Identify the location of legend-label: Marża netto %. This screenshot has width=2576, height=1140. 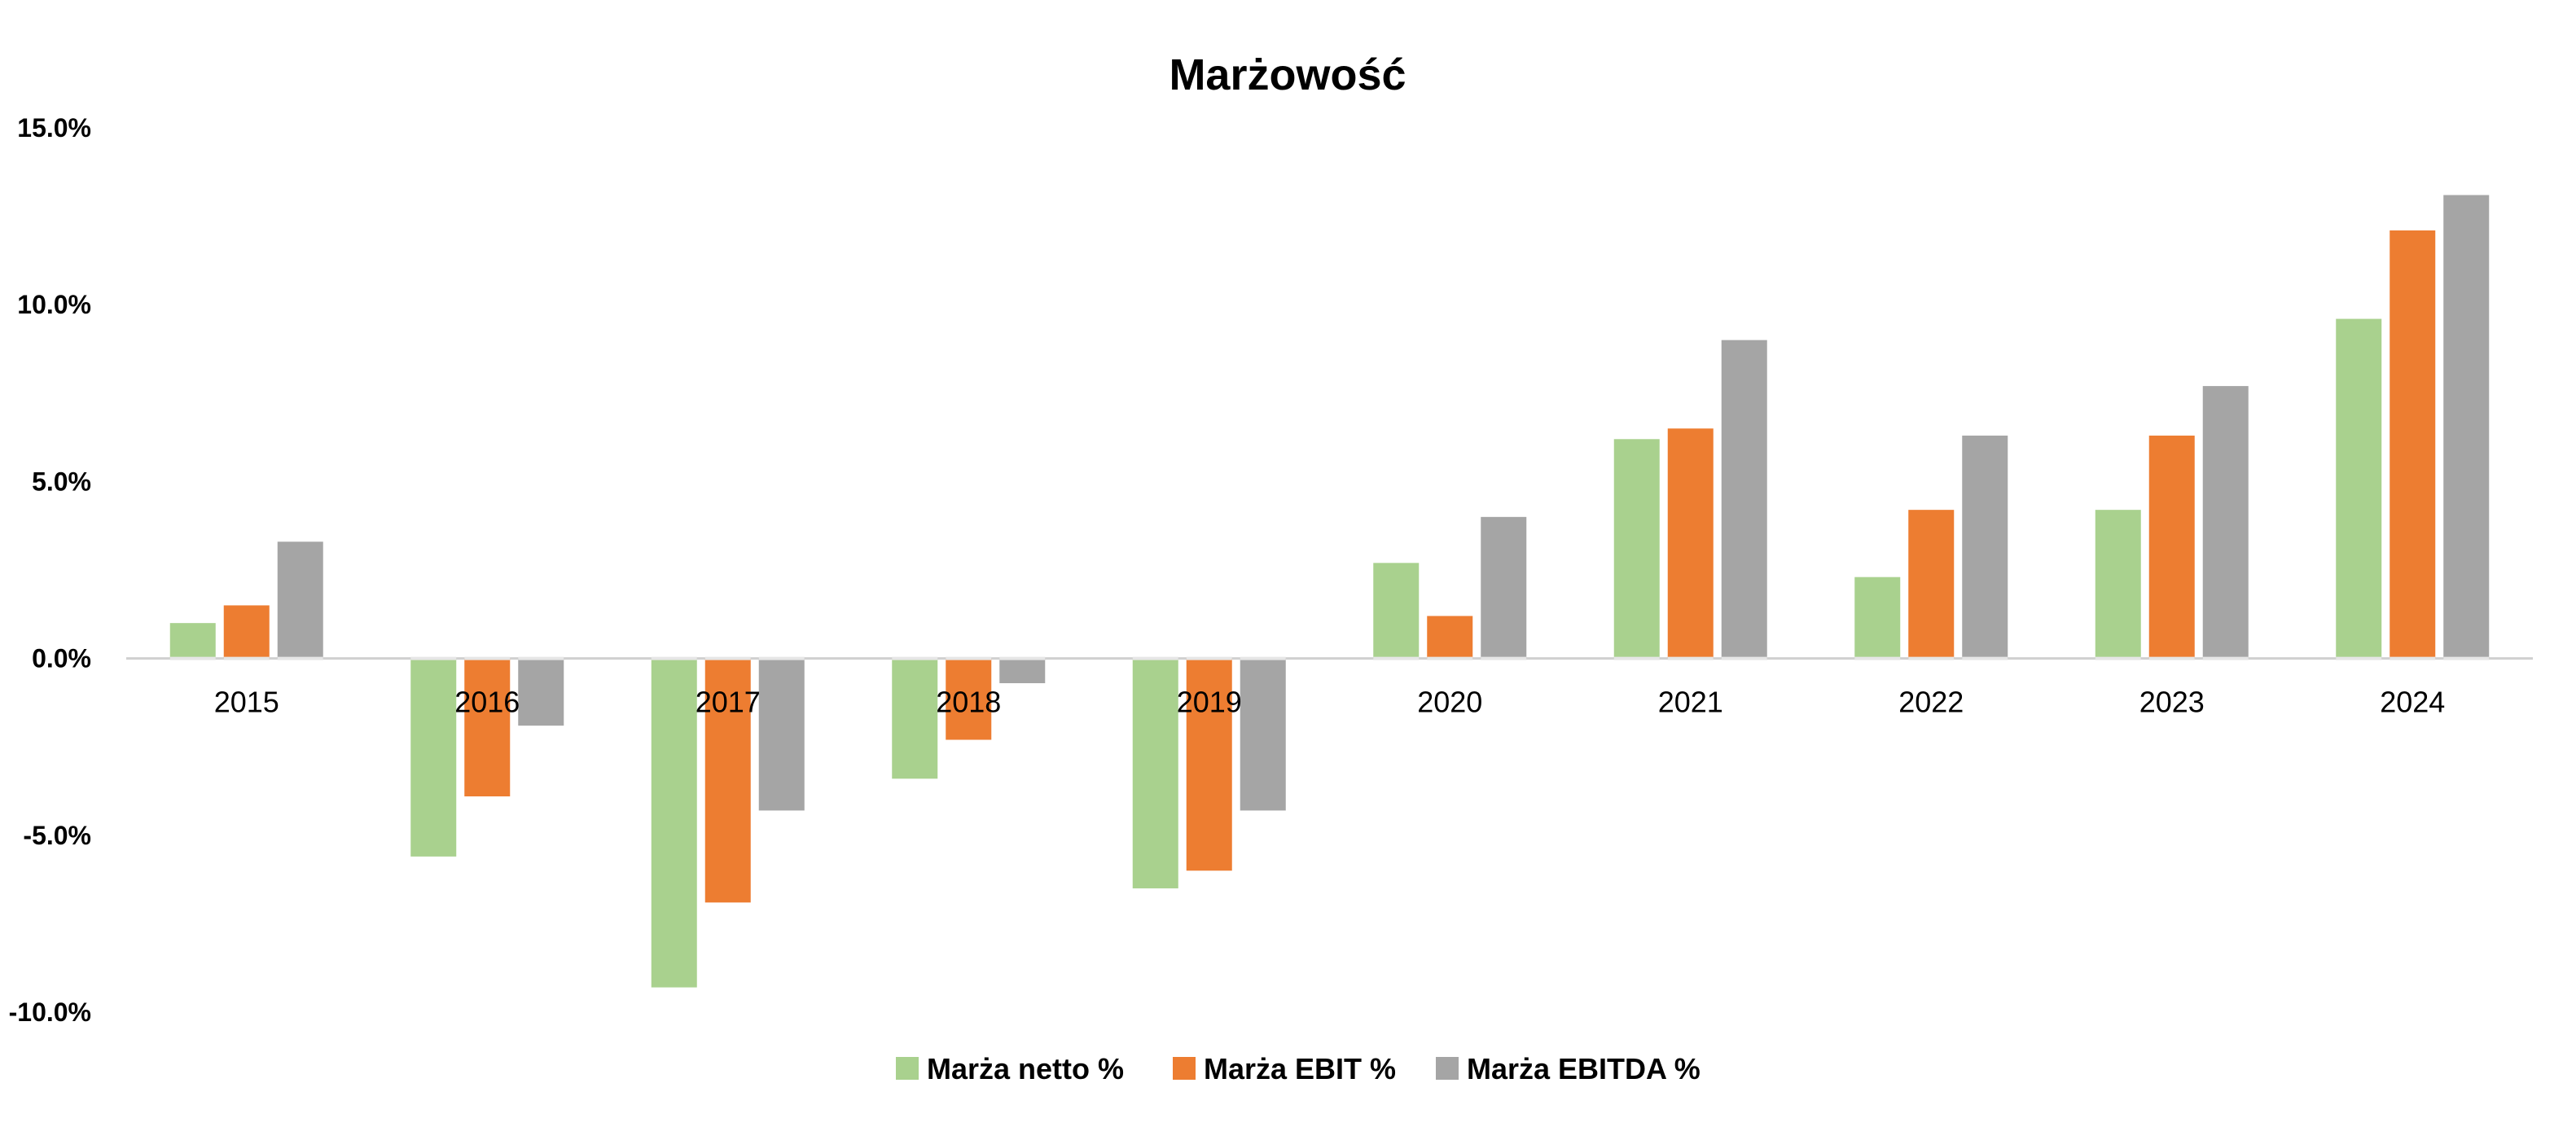
(1025, 1068).